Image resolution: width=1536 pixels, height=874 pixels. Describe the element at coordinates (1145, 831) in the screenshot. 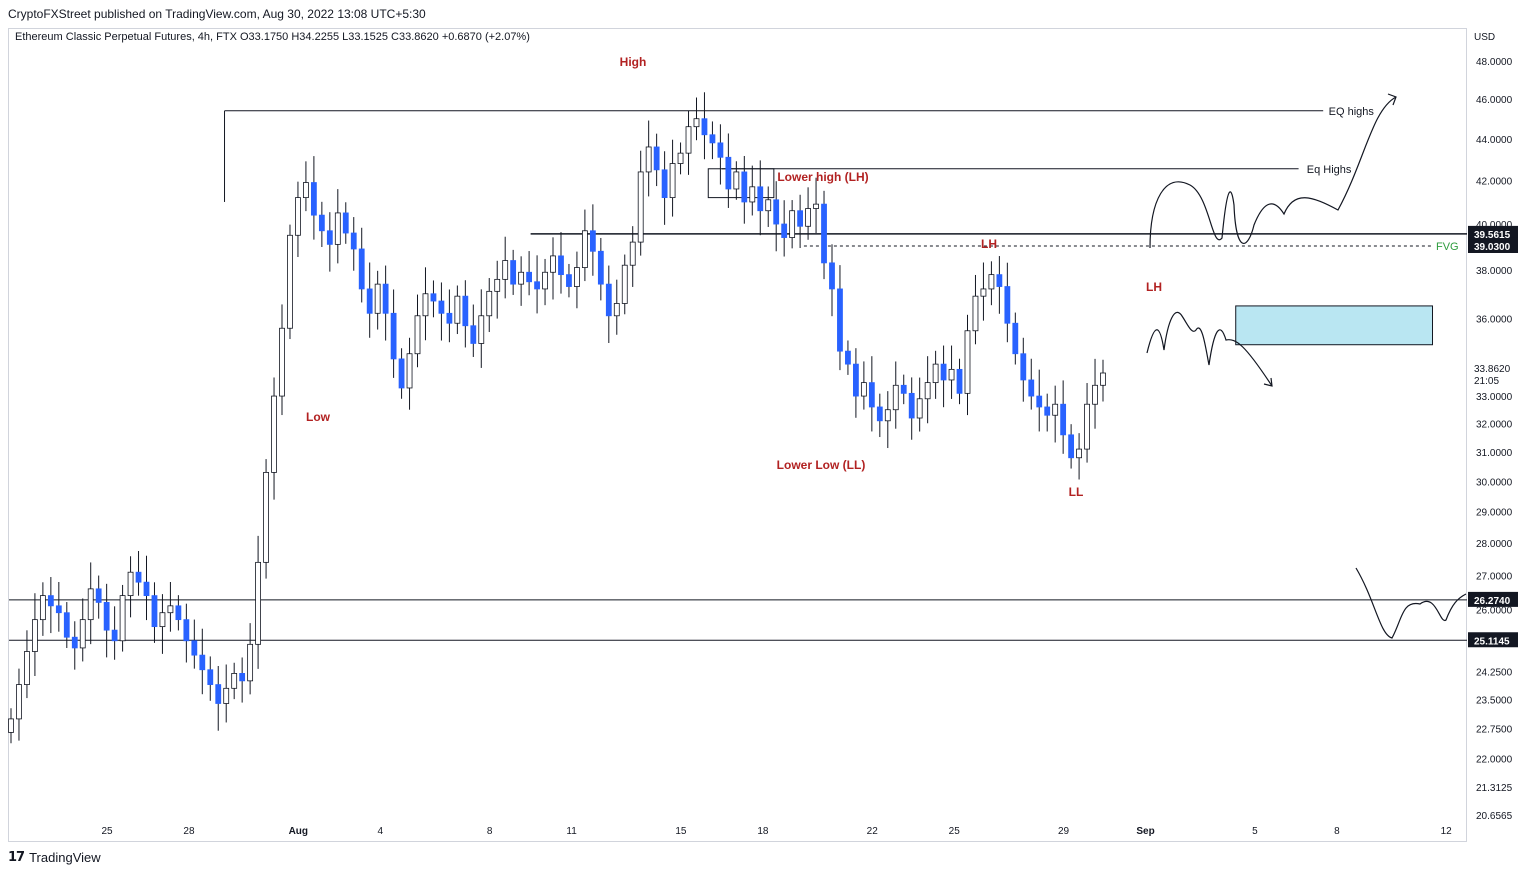

I see `time-tick-label: Sep` at that location.